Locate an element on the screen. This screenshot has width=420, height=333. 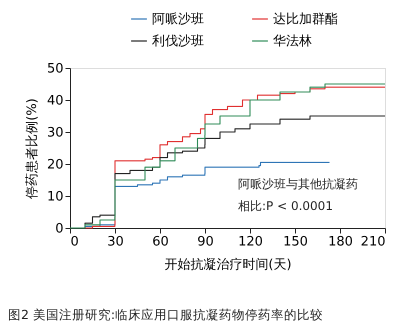
x-axis-title: 开始抗凝治疗时间(天) is located at coordinates (228, 265).